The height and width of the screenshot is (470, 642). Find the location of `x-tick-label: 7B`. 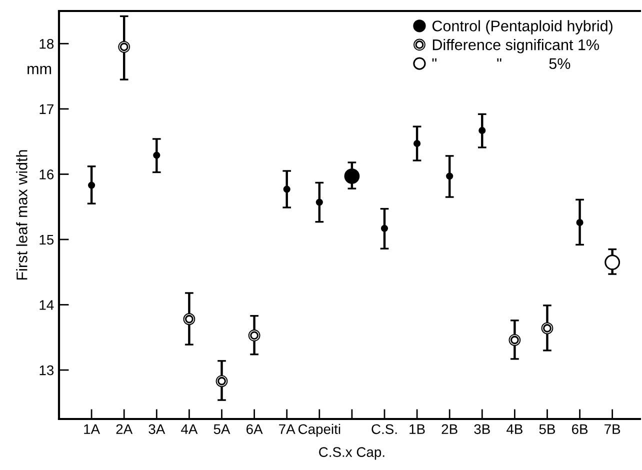

x-tick-label: 7B is located at coordinates (612, 429).